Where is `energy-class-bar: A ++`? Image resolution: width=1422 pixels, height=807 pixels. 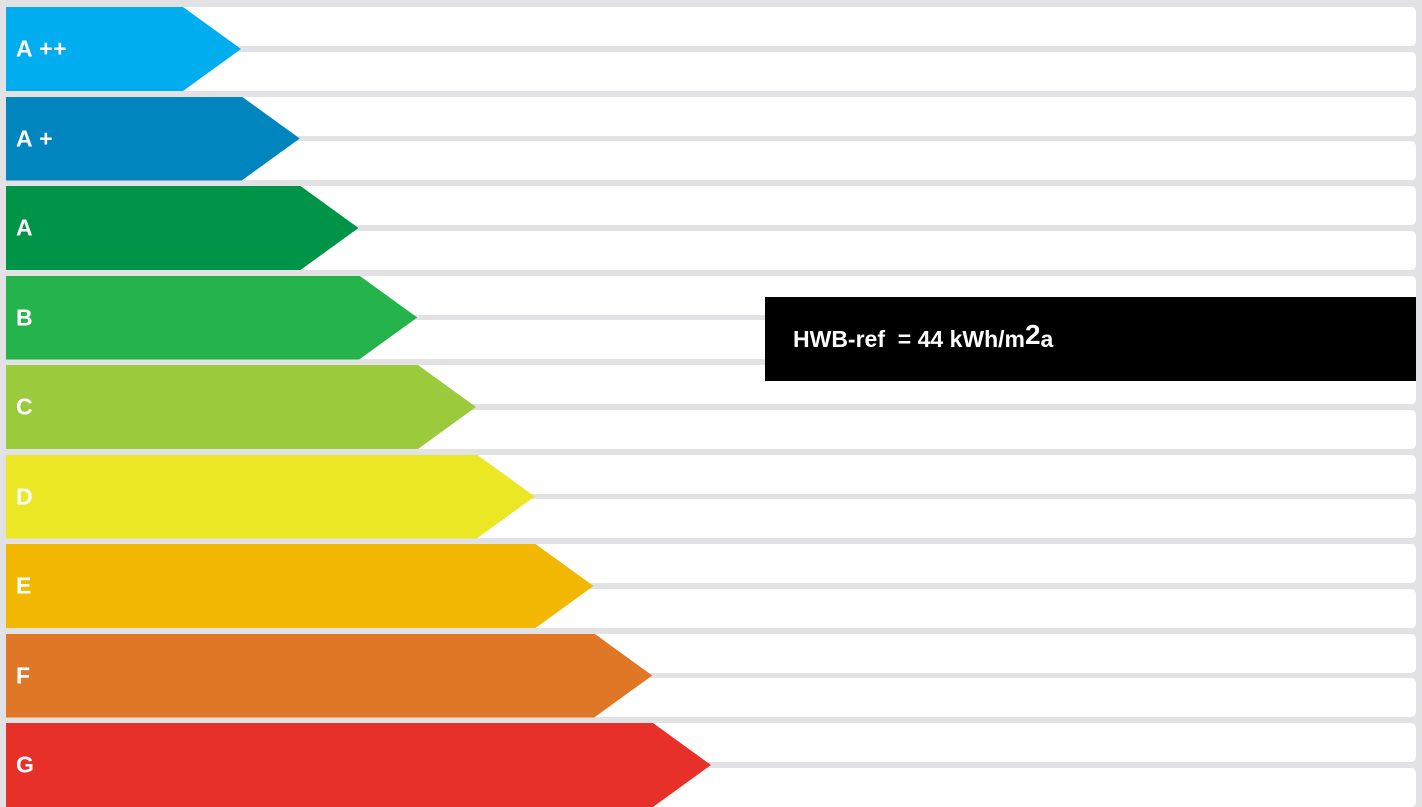 energy-class-bar: A ++ is located at coordinates (123, 49).